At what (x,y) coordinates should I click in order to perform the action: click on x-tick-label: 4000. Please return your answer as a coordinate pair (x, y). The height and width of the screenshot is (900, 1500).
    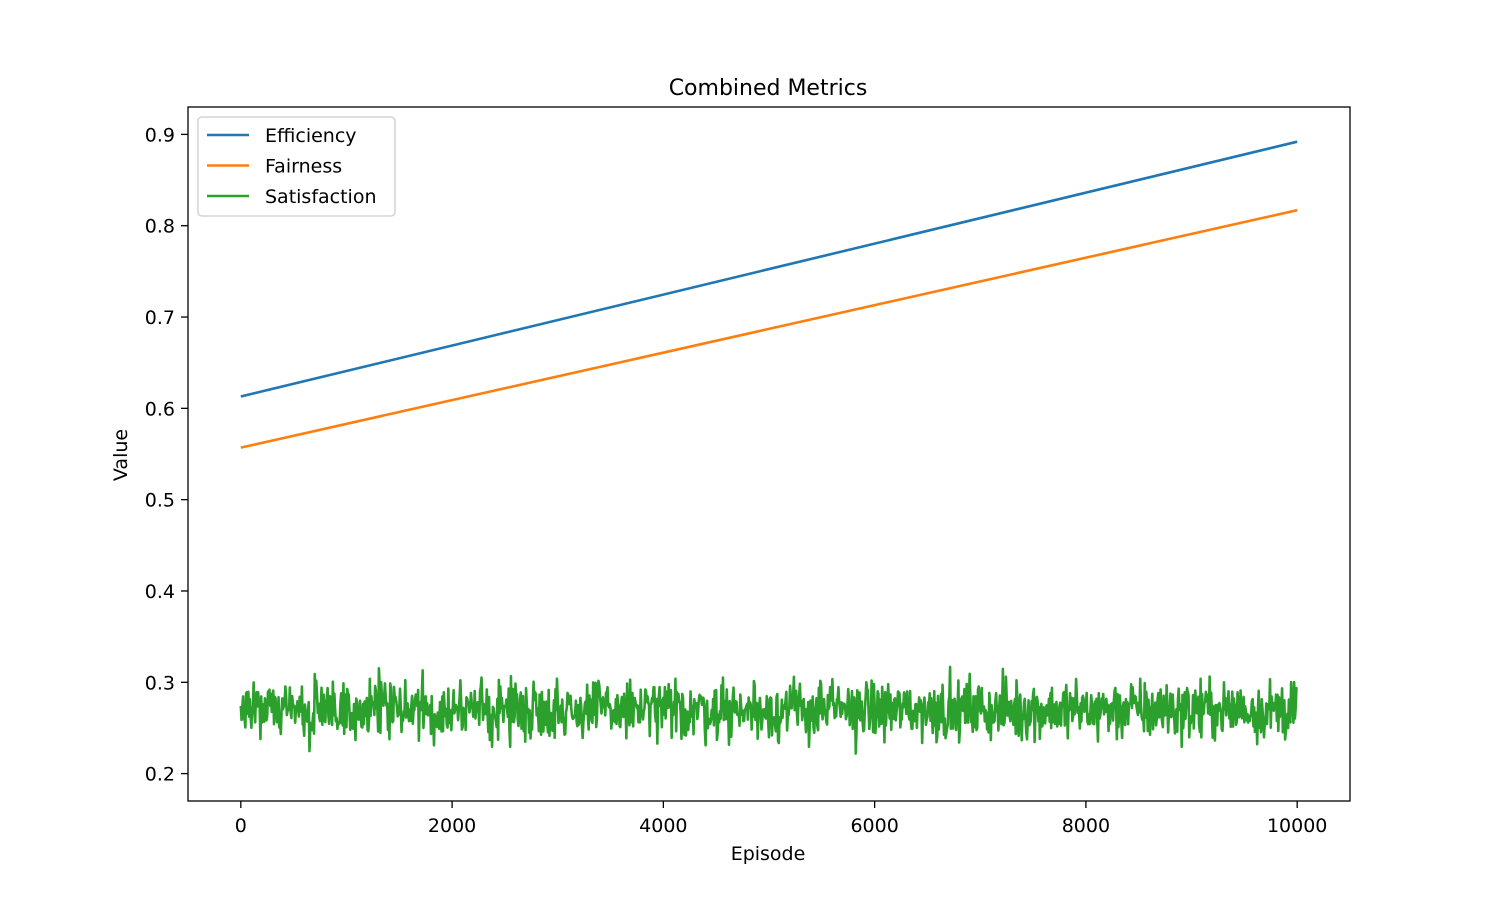
    Looking at the image, I should click on (663, 826).